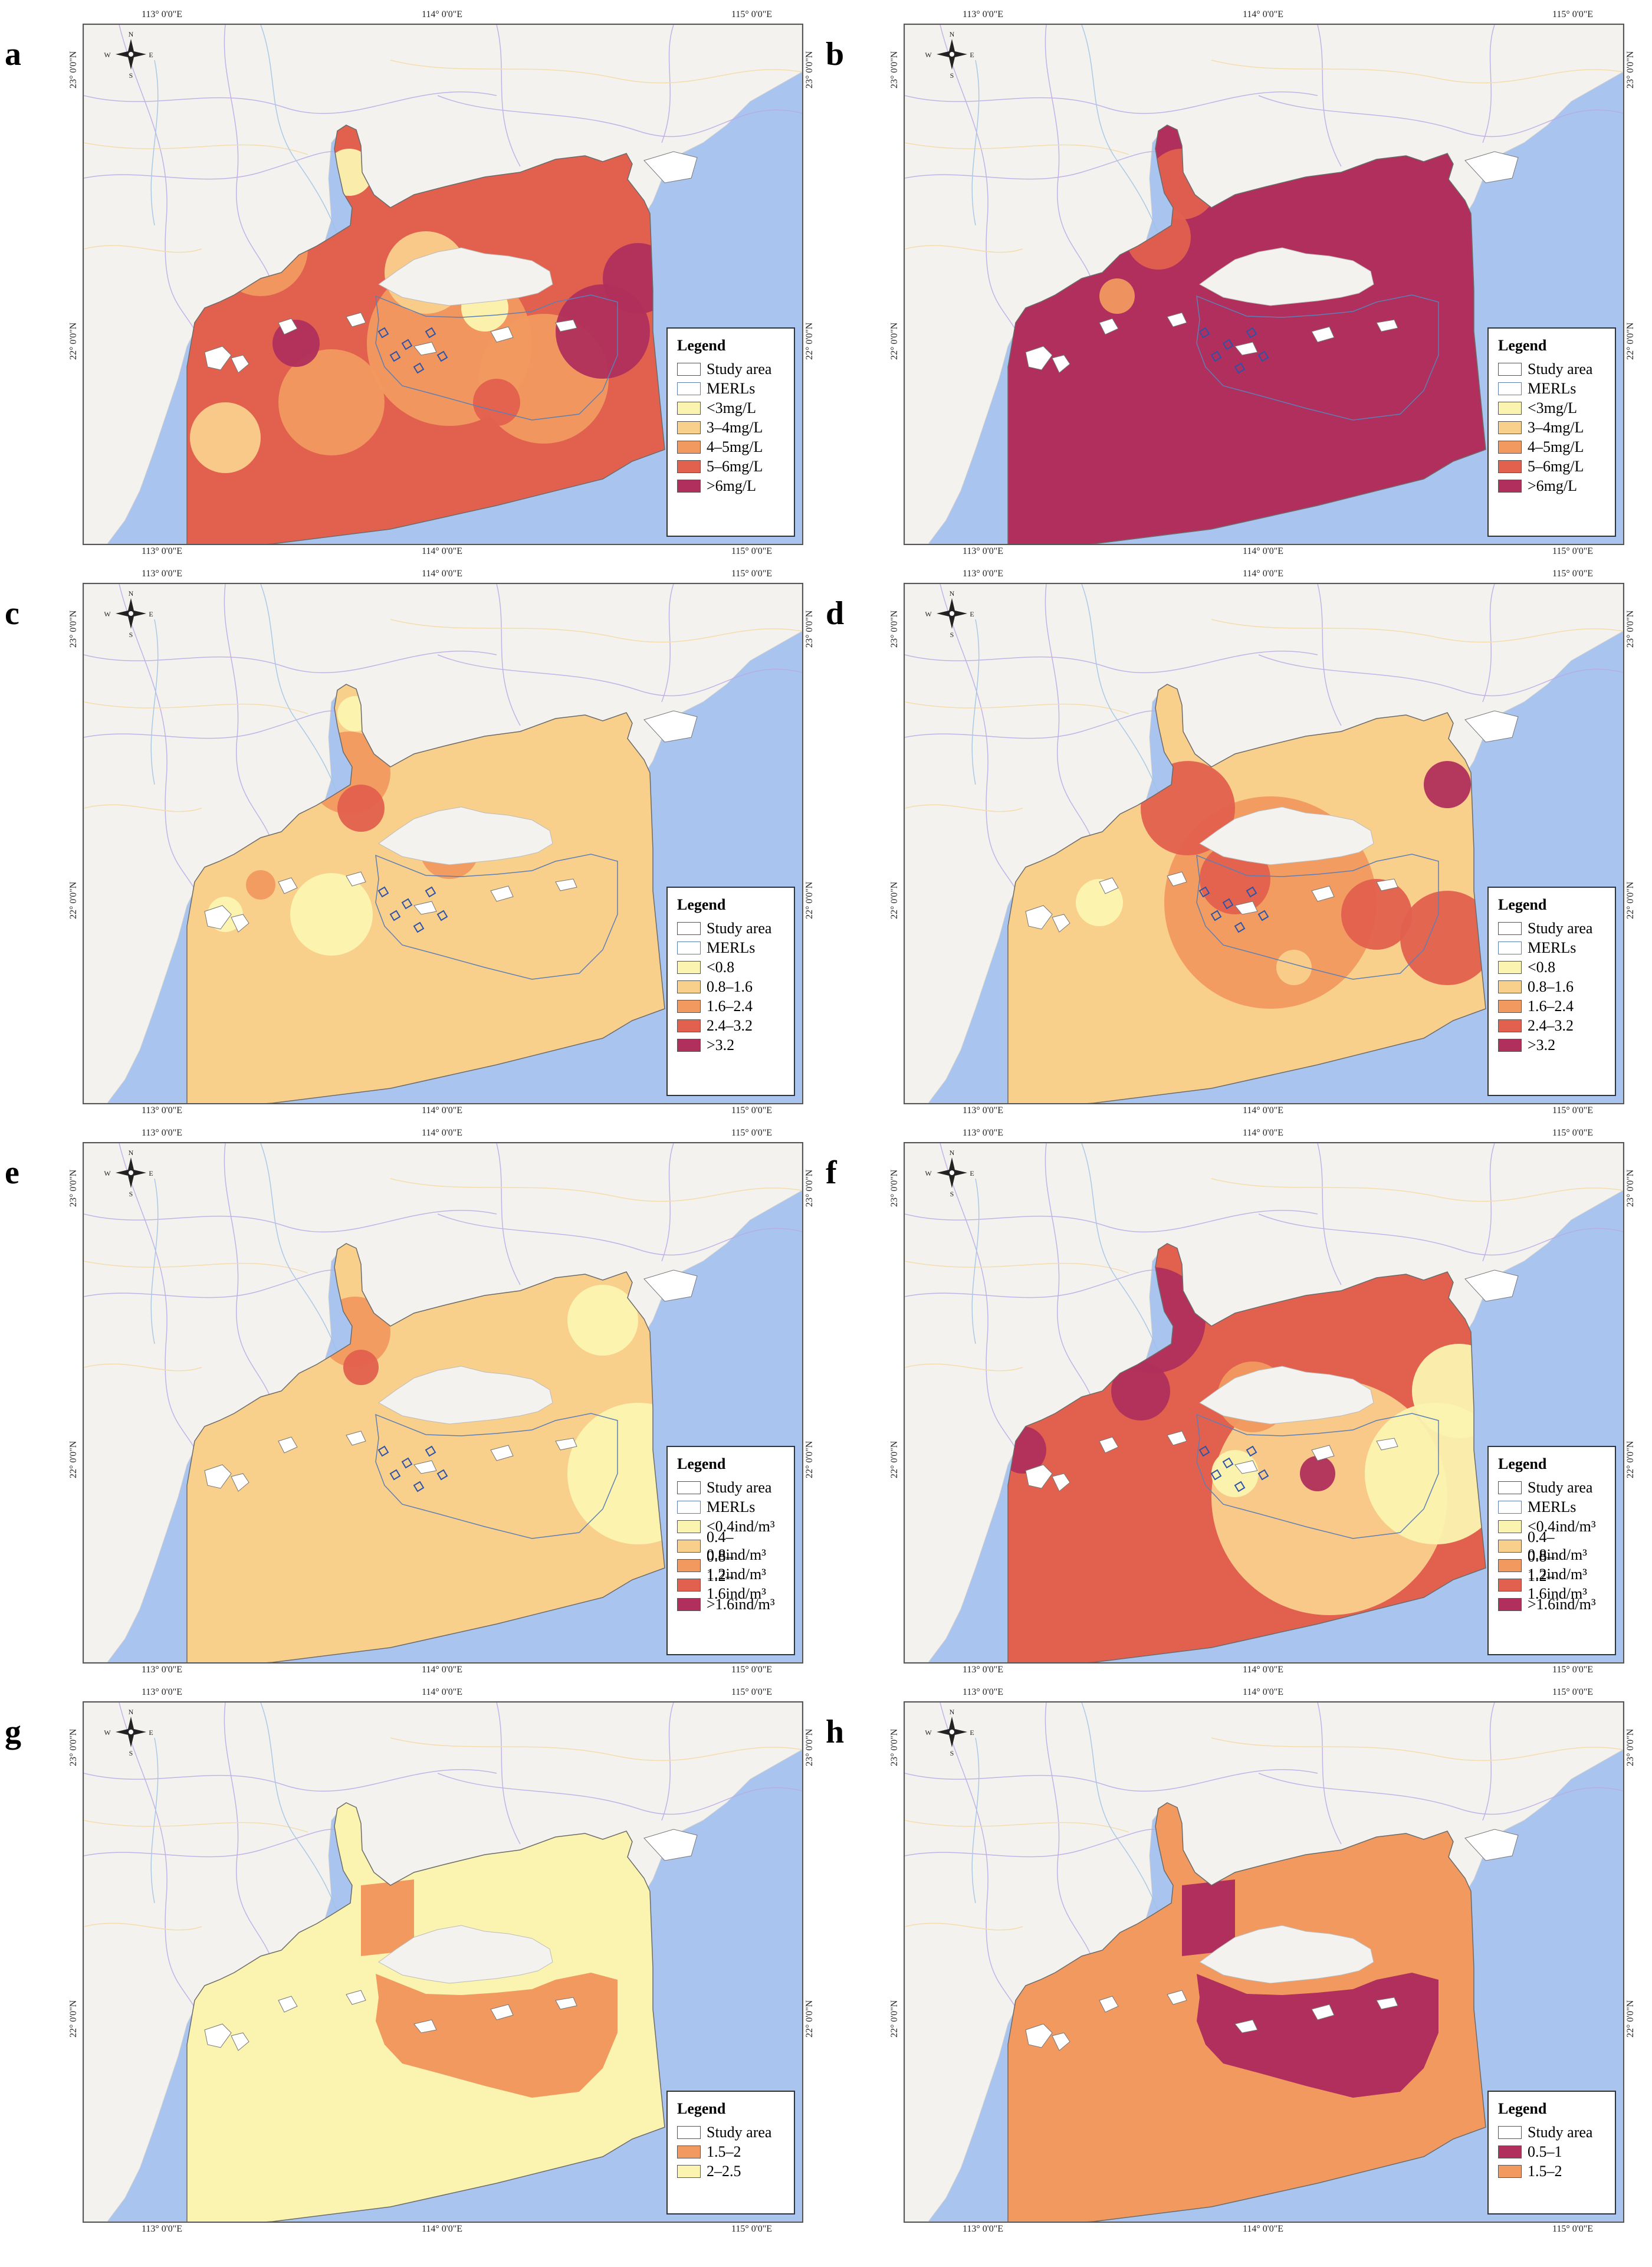 The height and width of the screenshot is (2267, 1652). I want to click on legend-item: 0.8–1.6, so click(1551, 986).